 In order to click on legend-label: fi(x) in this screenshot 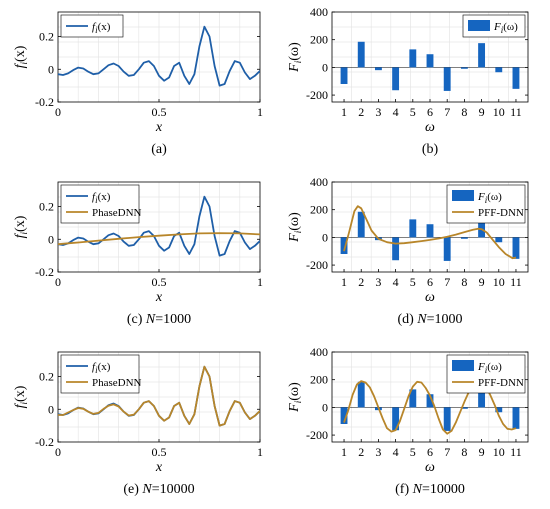, I will do `click(101, 198)`.